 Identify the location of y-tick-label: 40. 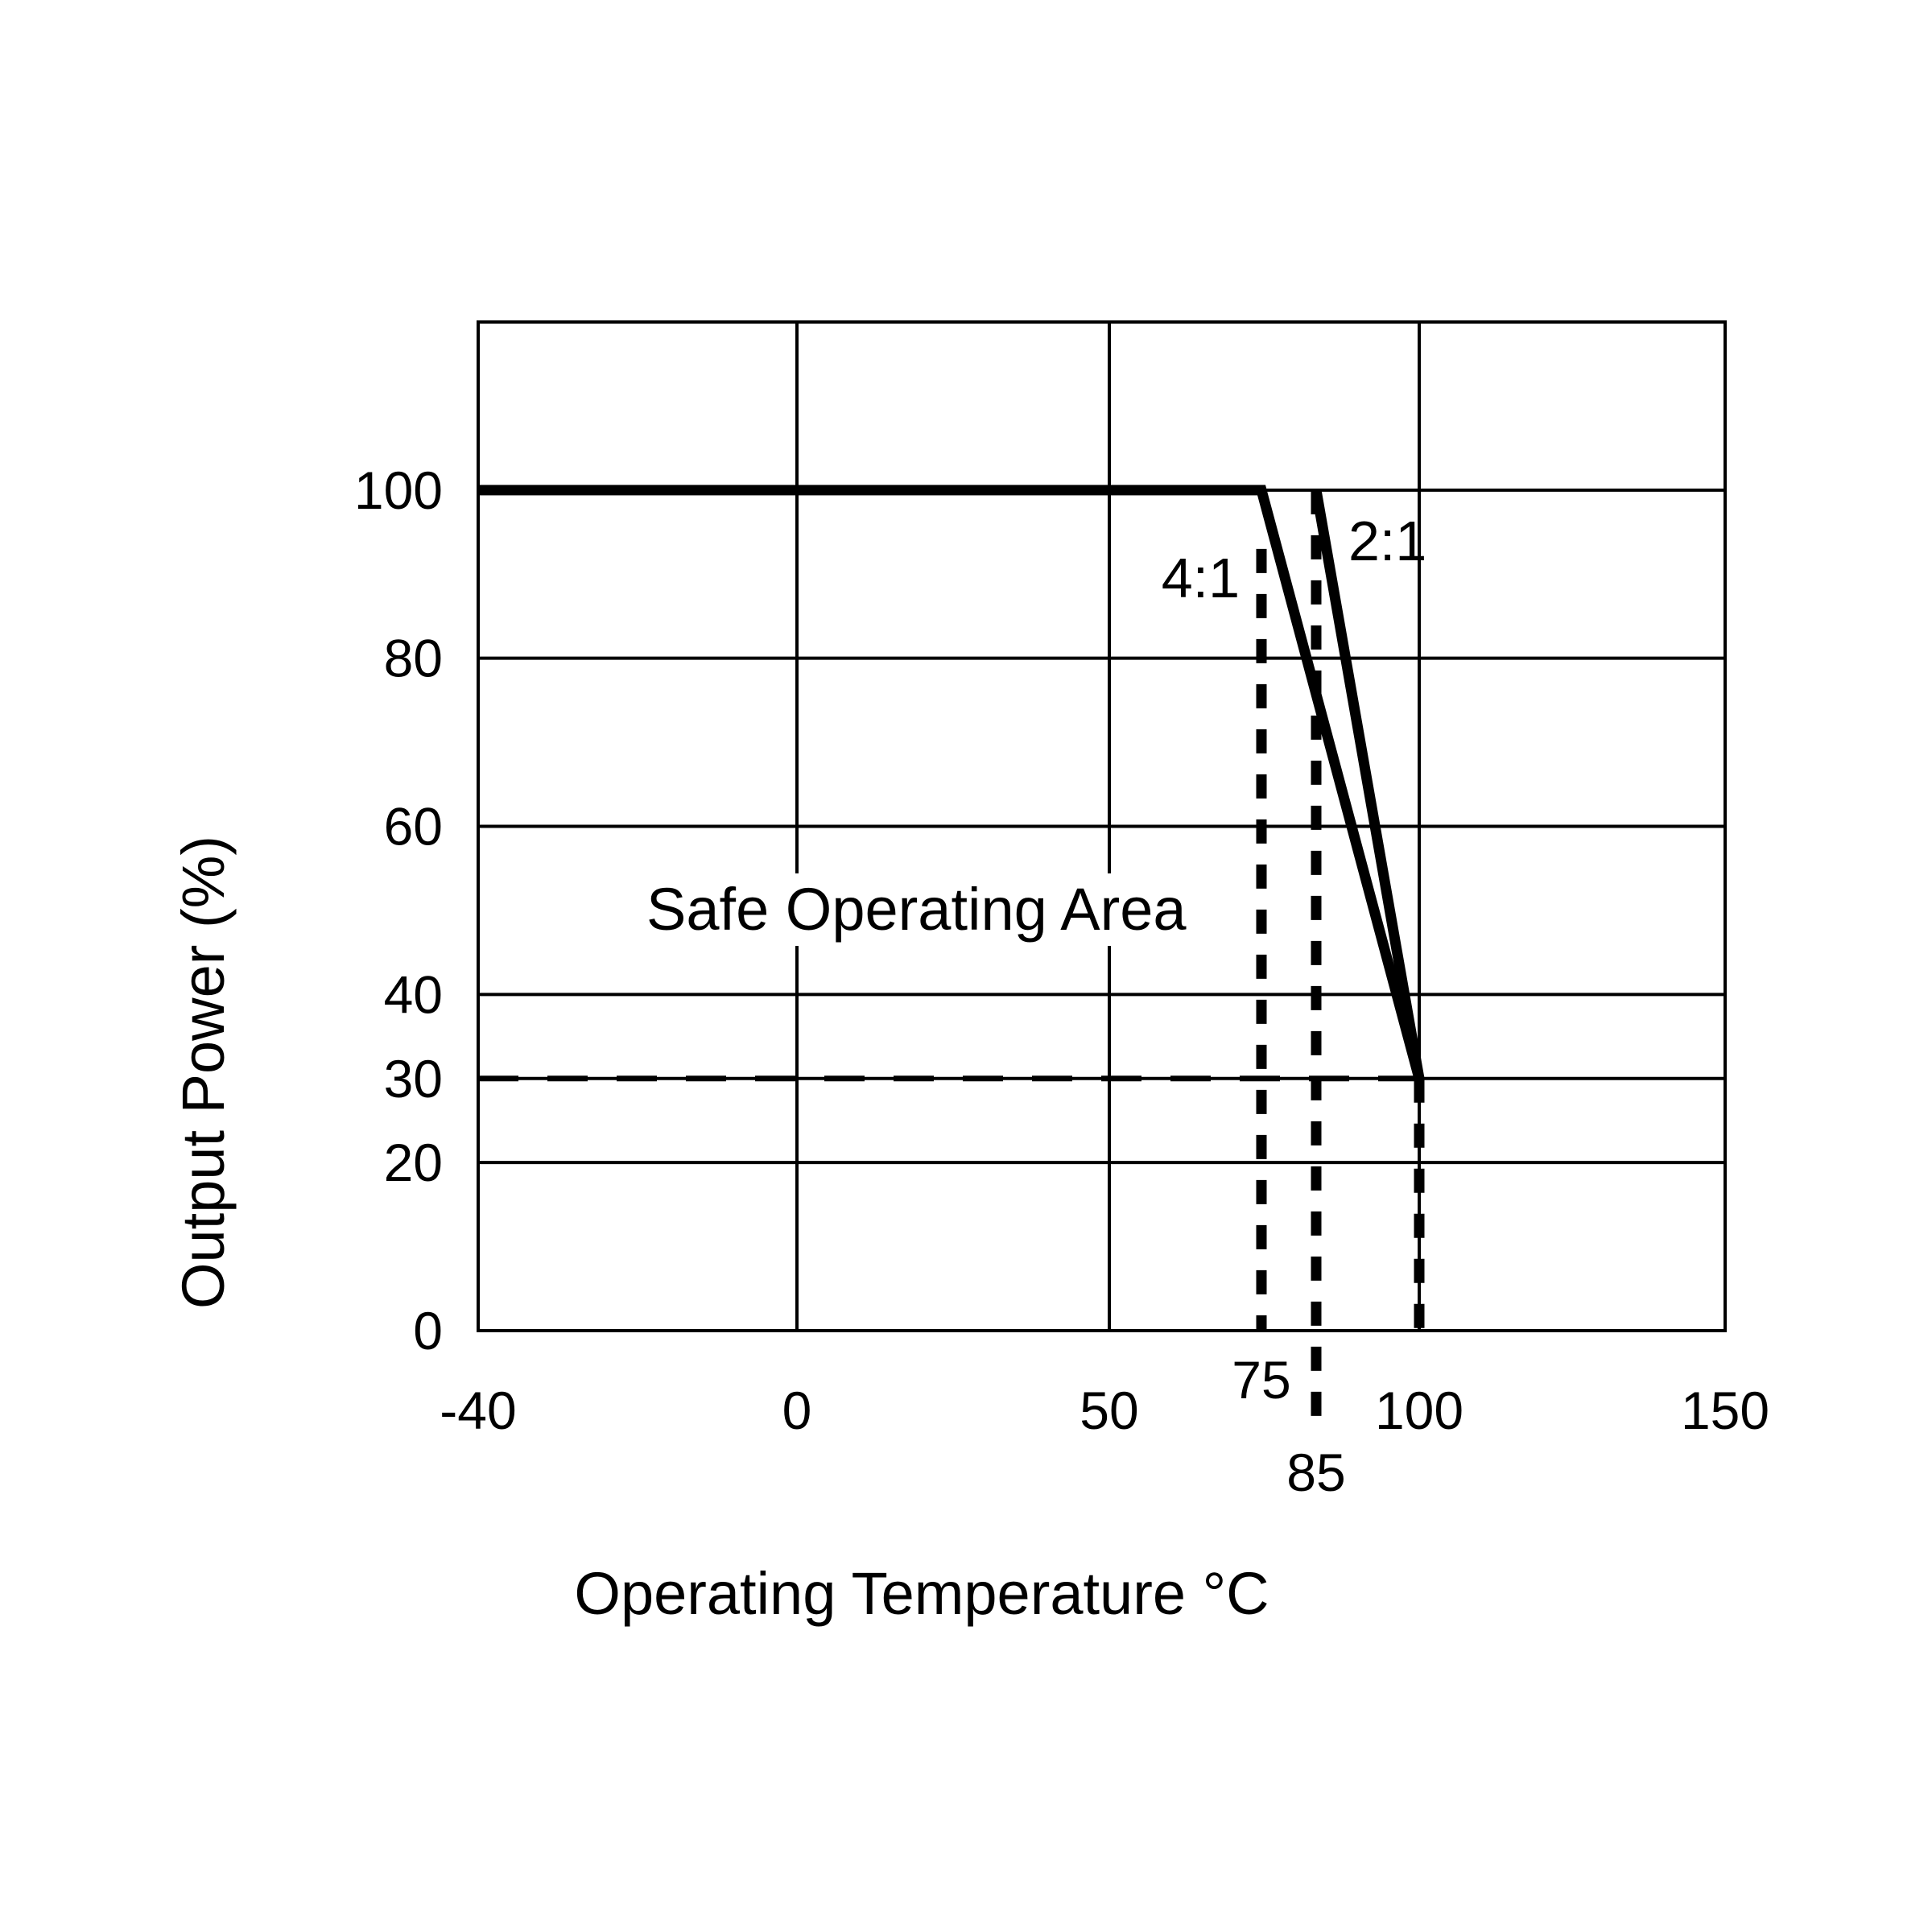
(413, 994).